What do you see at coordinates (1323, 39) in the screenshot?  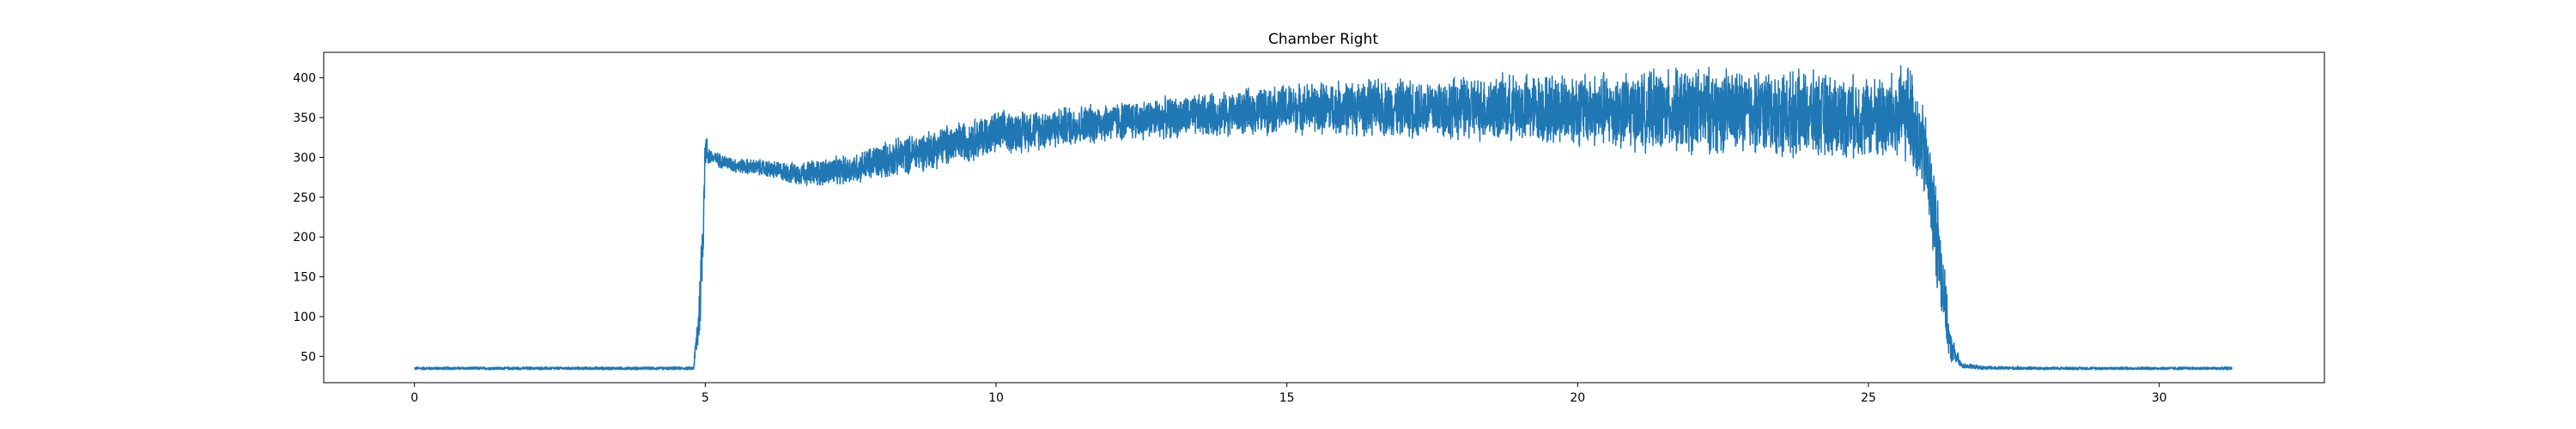 I see `chart-title: Chamber Right` at bounding box center [1323, 39].